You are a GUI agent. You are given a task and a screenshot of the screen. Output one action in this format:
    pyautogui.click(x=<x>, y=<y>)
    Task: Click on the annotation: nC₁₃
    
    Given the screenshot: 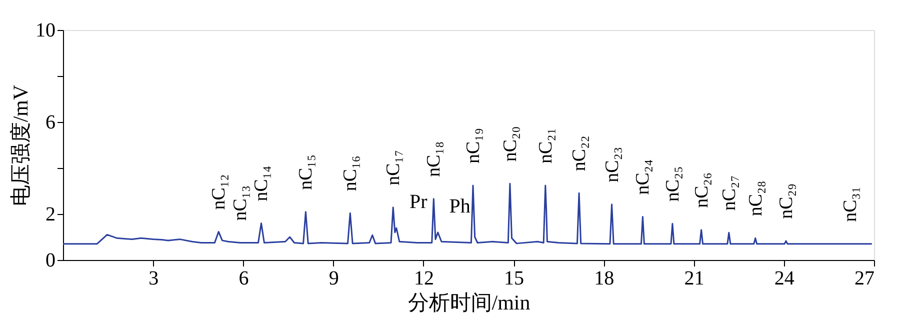 What is the action you would take?
    pyautogui.click(x=241, y=203)
    